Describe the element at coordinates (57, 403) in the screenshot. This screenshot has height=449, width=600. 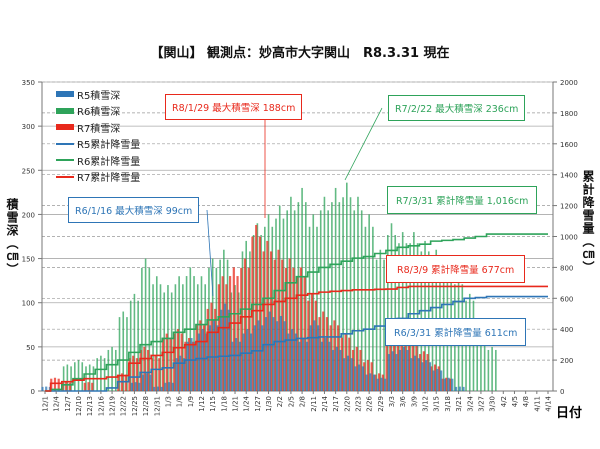
I see `x-tick-label: 12/4` at that location.